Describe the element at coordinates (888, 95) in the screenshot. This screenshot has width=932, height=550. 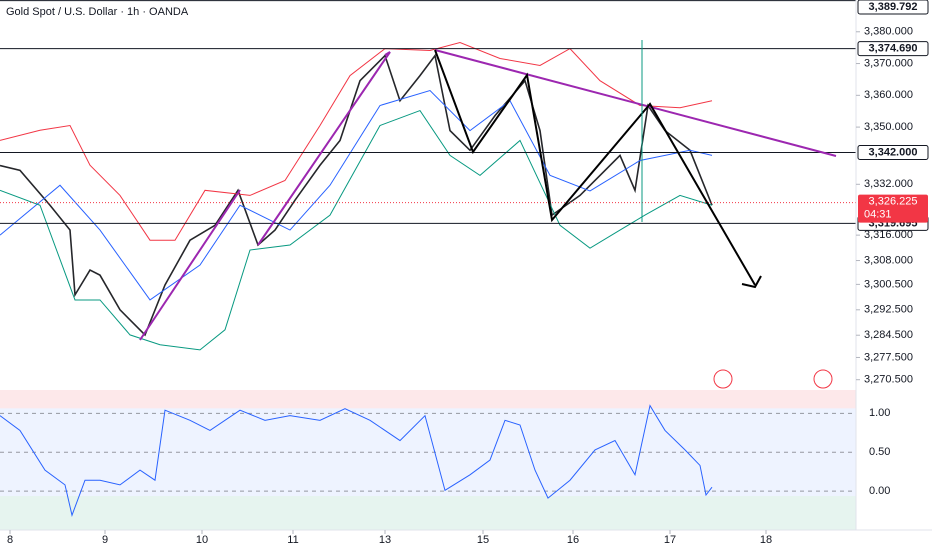
I see `y-tick-label: 3,360.000` at that location.